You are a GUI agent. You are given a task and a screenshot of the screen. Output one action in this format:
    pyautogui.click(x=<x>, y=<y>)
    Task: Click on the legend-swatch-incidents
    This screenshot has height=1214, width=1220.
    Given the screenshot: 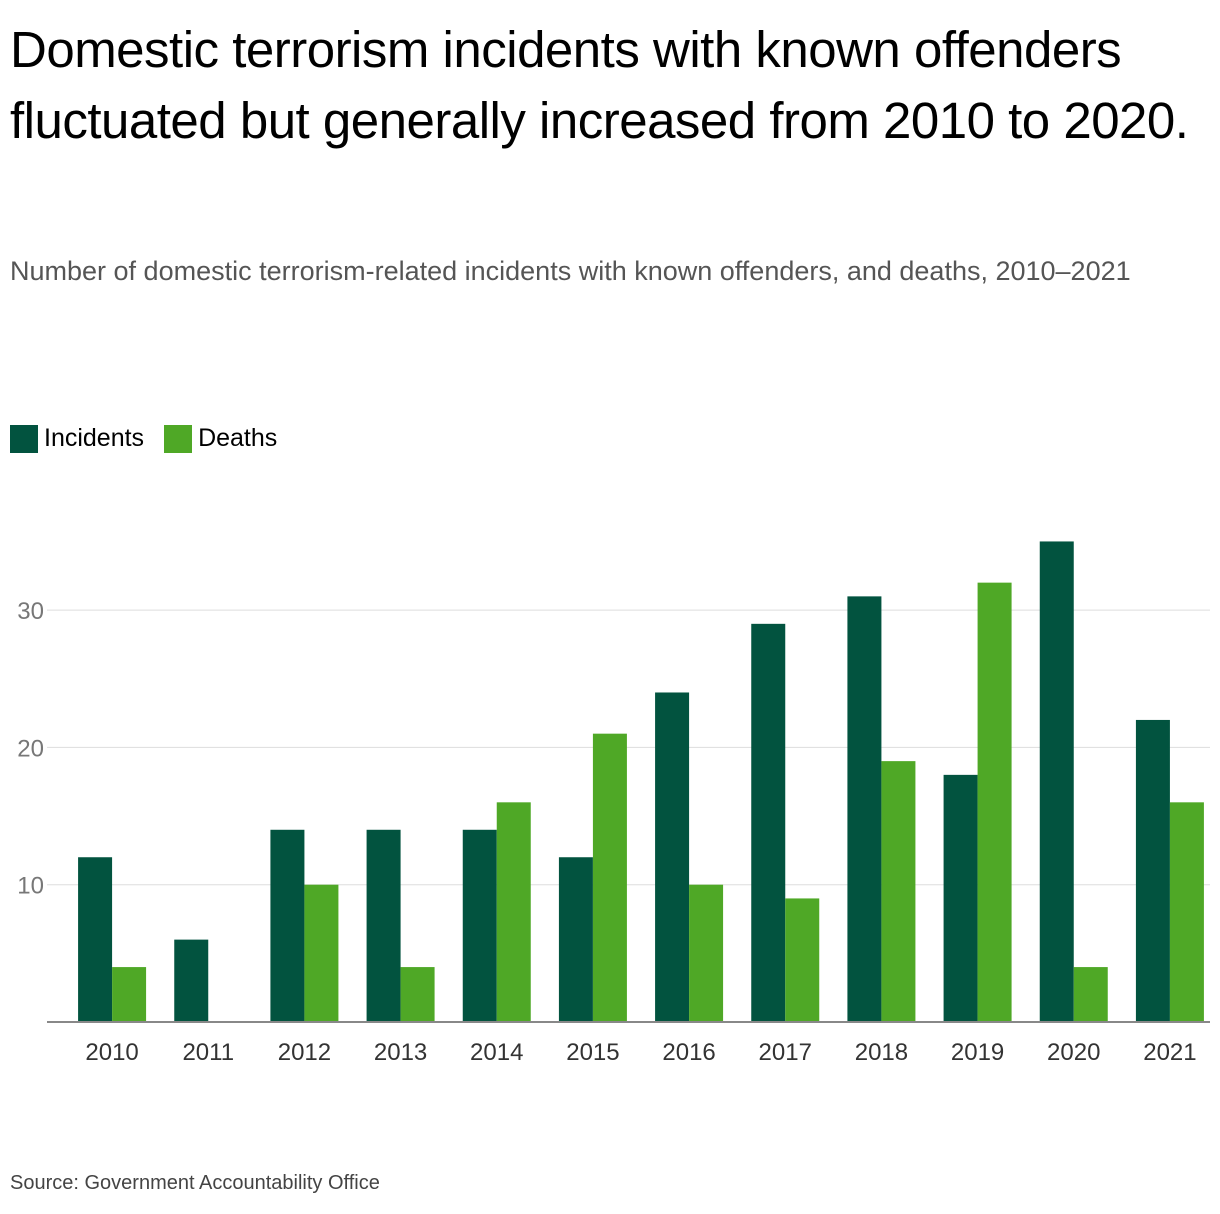 What is the action you would take?
    pyautogui.click(x=24, y=438)
    